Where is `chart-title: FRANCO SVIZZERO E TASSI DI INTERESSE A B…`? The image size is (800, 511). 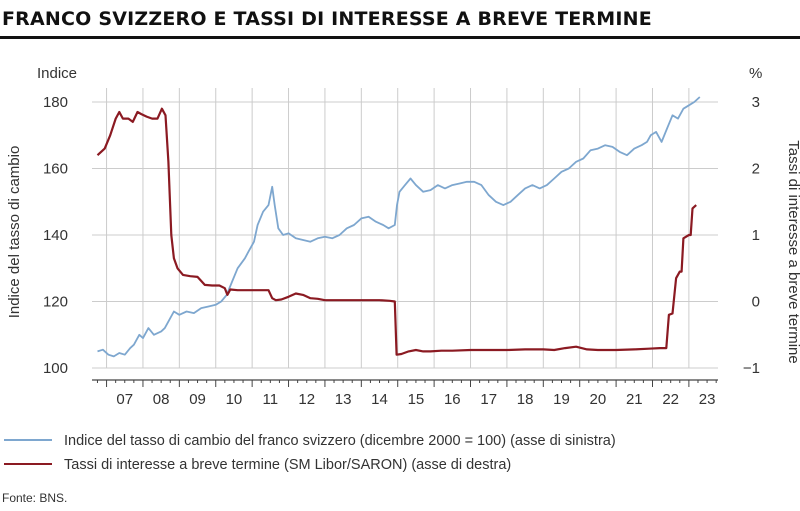 chart-title: FRANCO SVIZZERO E TASSI DI INTERESSE A B… is located at coordinates (327, 19).